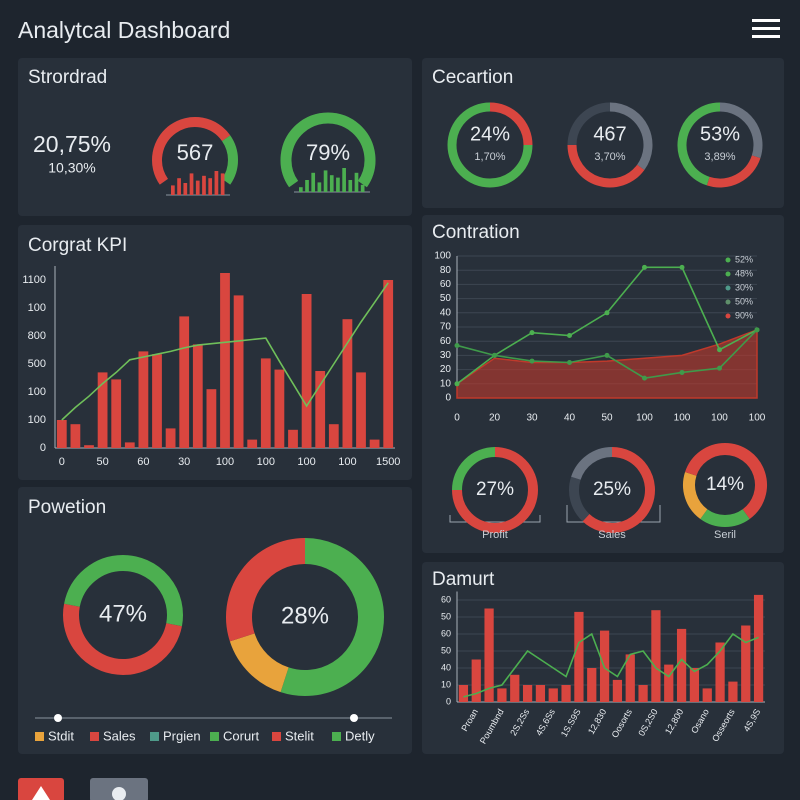  What do you see at coordinates (34, 280) in the screenshot?
I see `y-tick-label: 1100` at bounding box center [34, 280].